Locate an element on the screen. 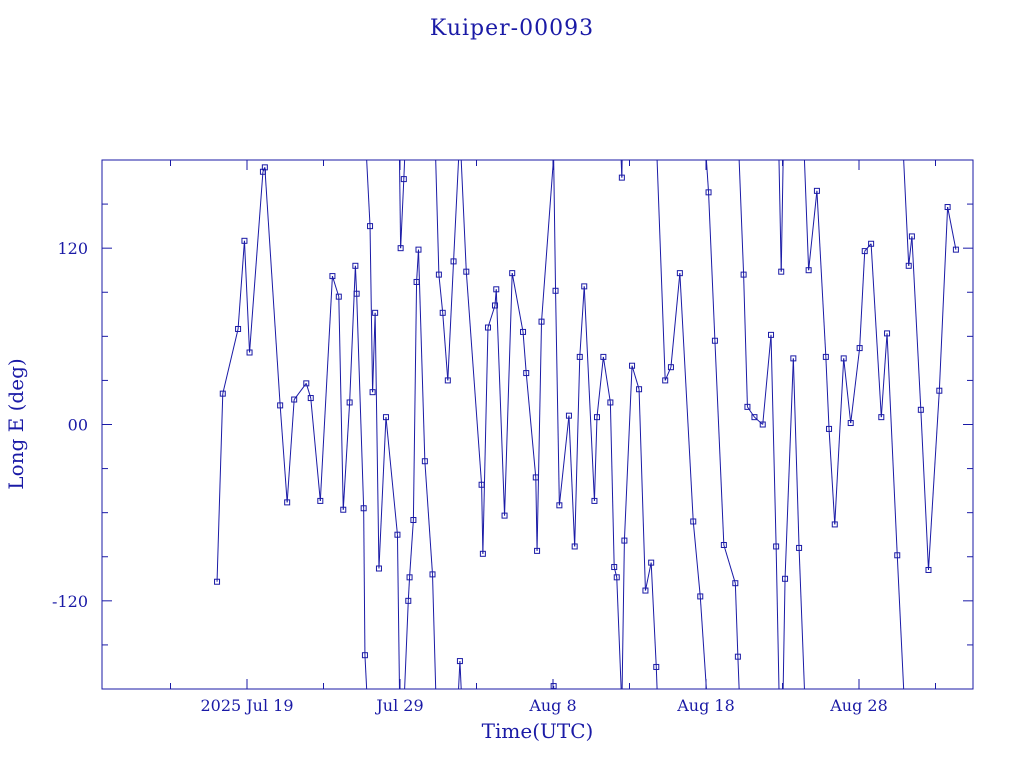 This screenshot has height=768, width=1024. y-tick-label: 120 is located at coordinates (72, 248).